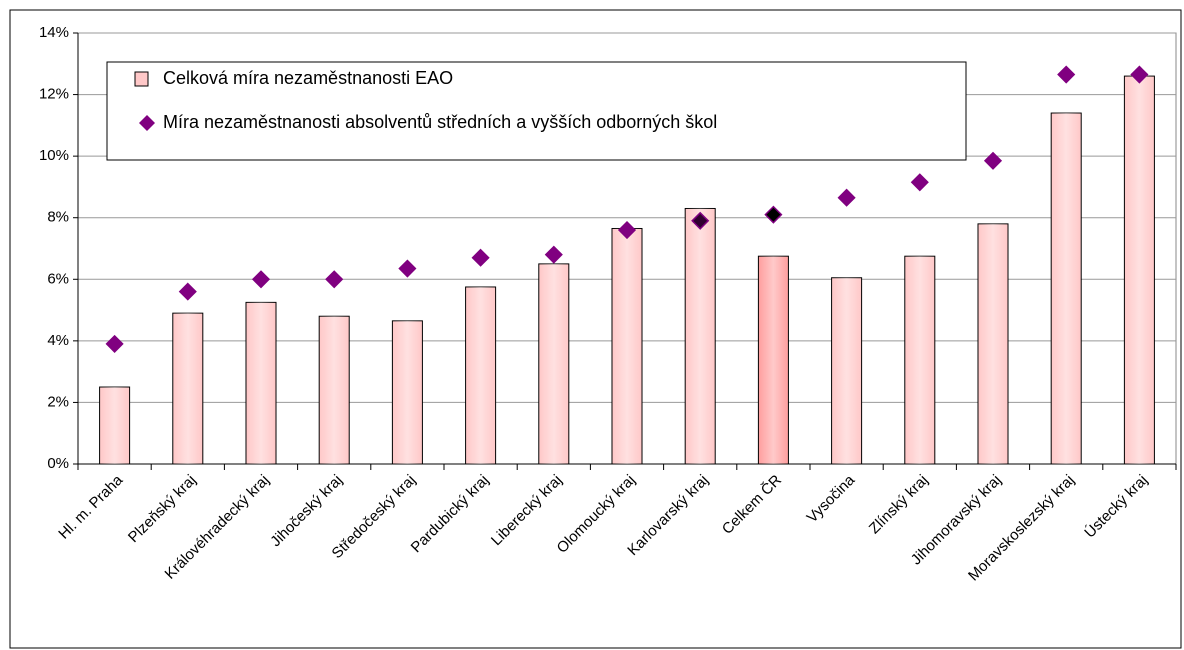 The image size is (1184, 650). What do you see at coordinates (58, 278) in the screenshot?
I see `y-tick-label: 6%` at bounding box center [58, 278].